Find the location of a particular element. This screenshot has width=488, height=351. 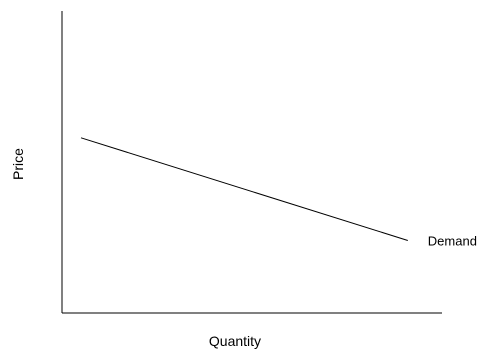

x-axis-label: Quantity is located at coordinates (235, 341).